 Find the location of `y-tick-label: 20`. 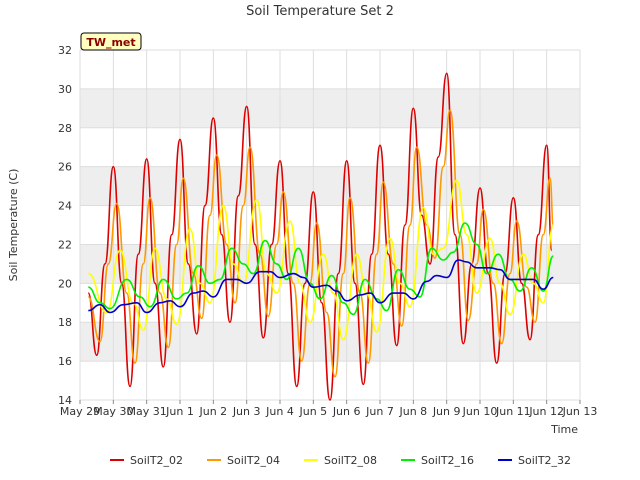

y-tick-label: 20 is located at coordinates (65, 283).